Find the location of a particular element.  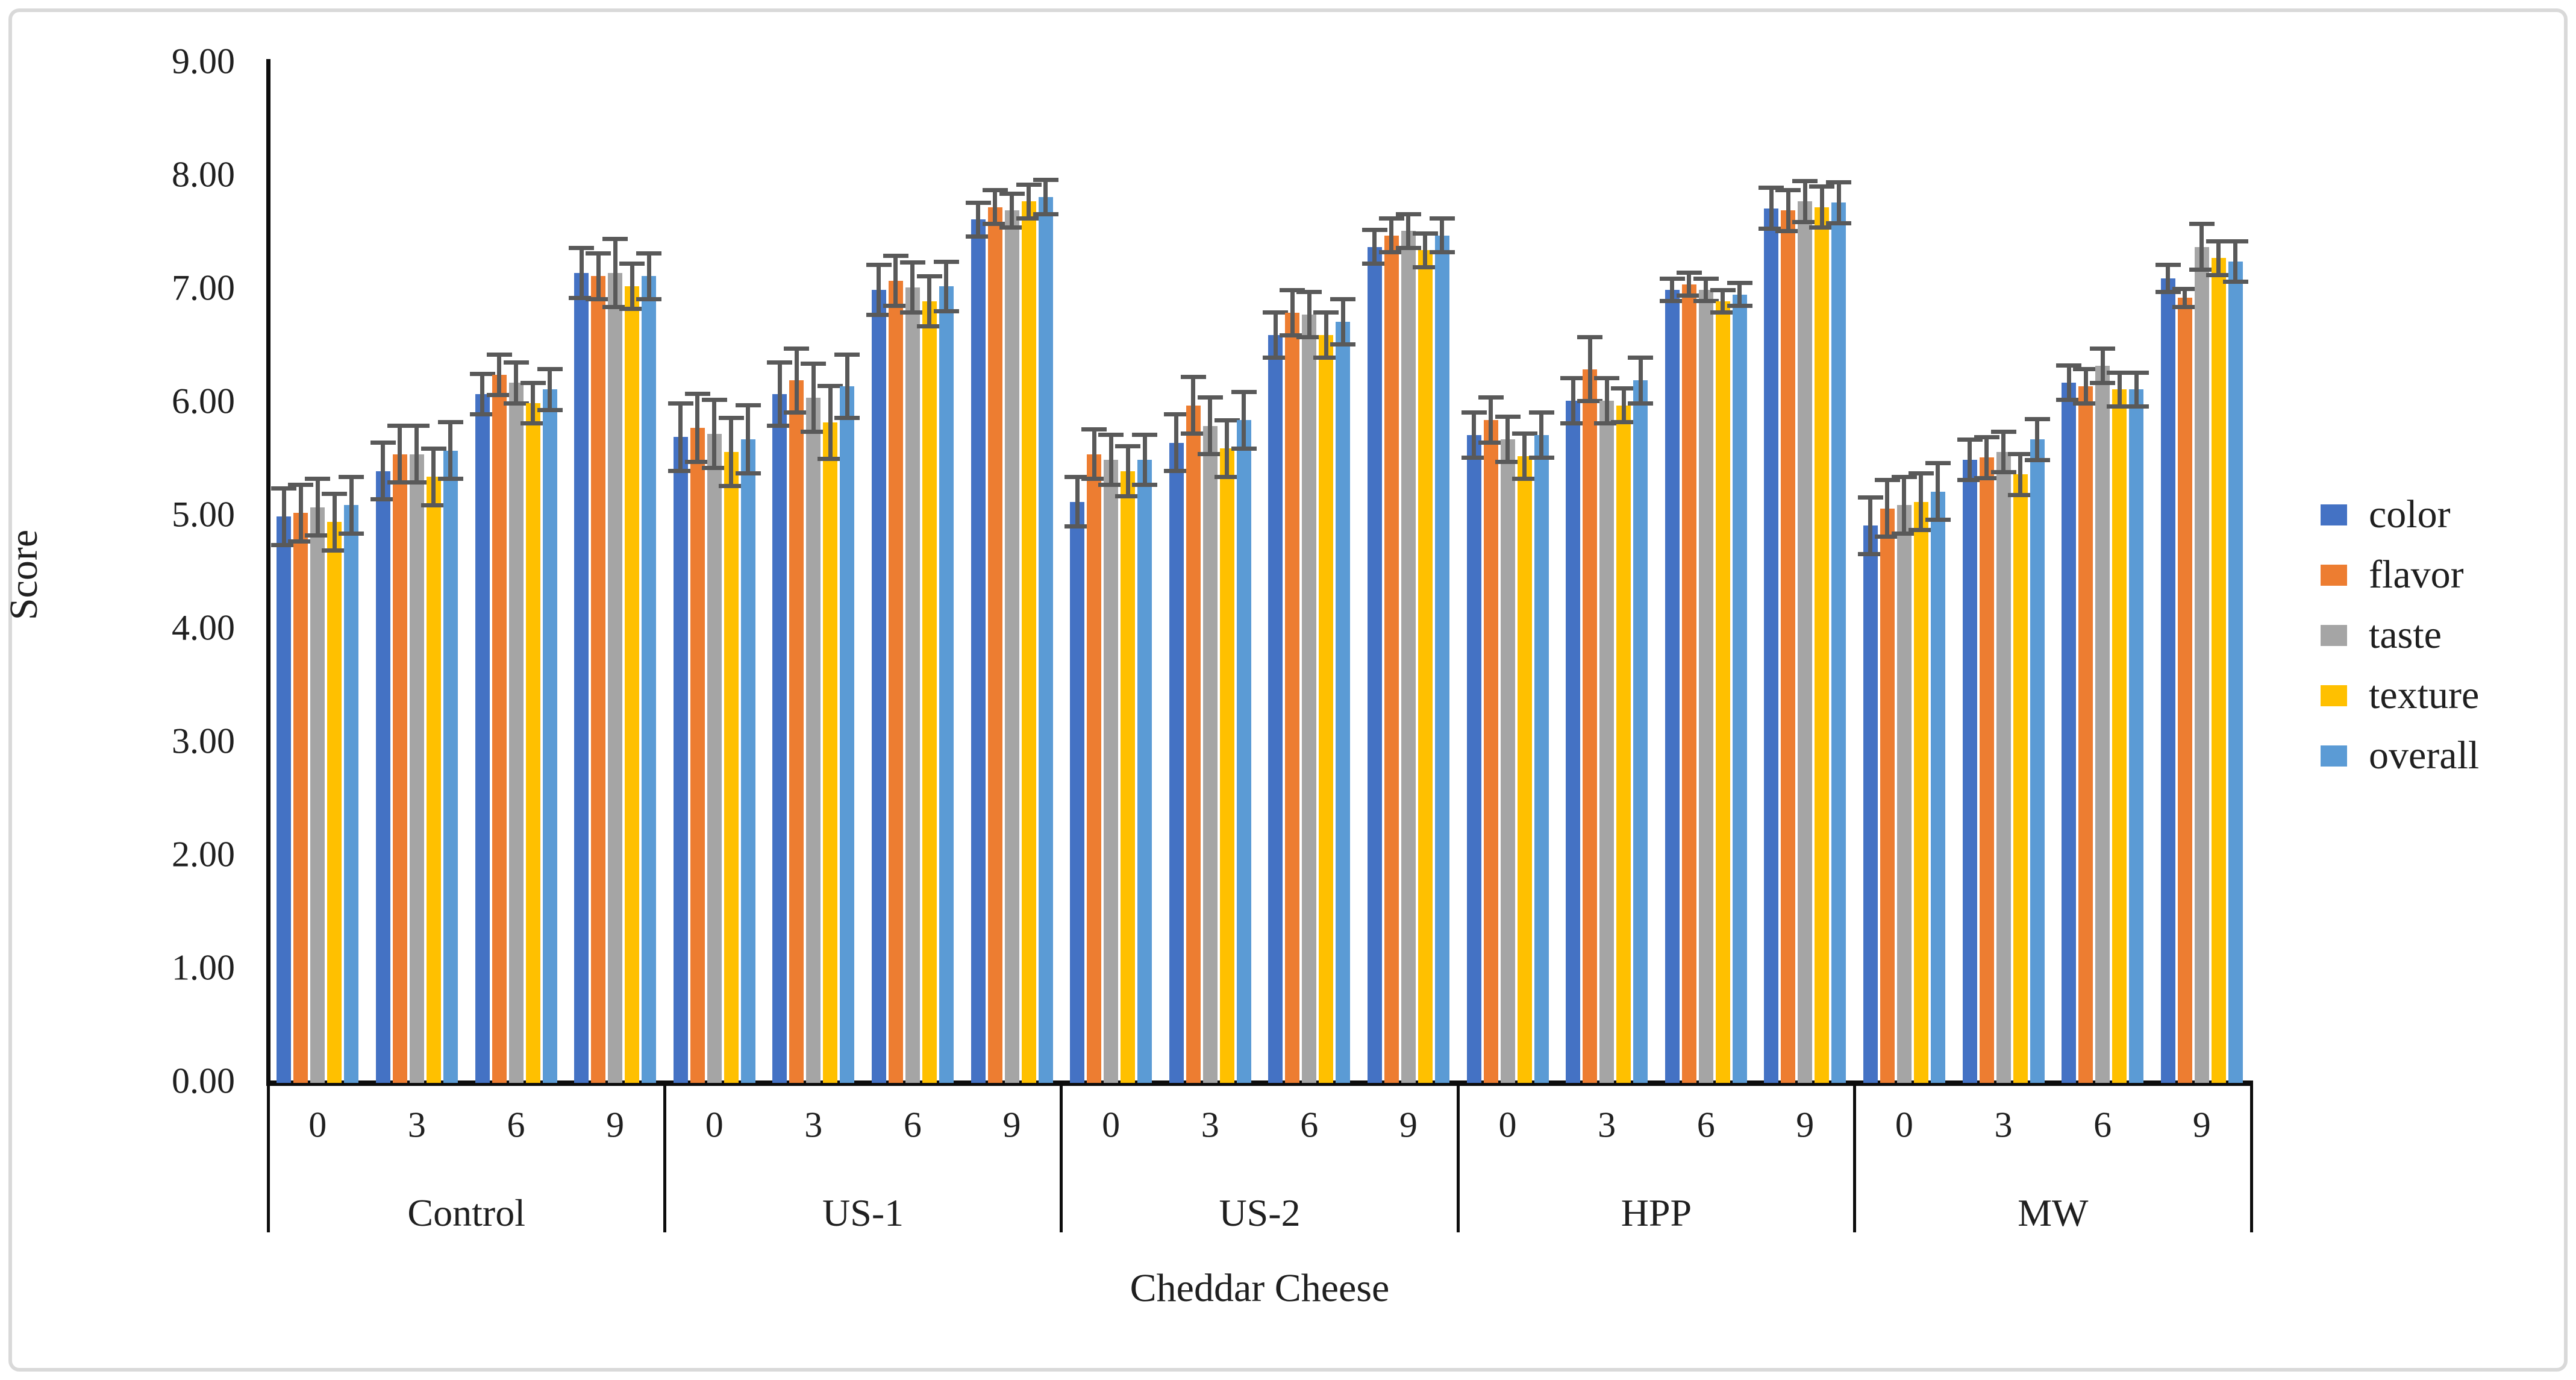

y-tick-label: 7.00 is located at coordinates (203, 288).